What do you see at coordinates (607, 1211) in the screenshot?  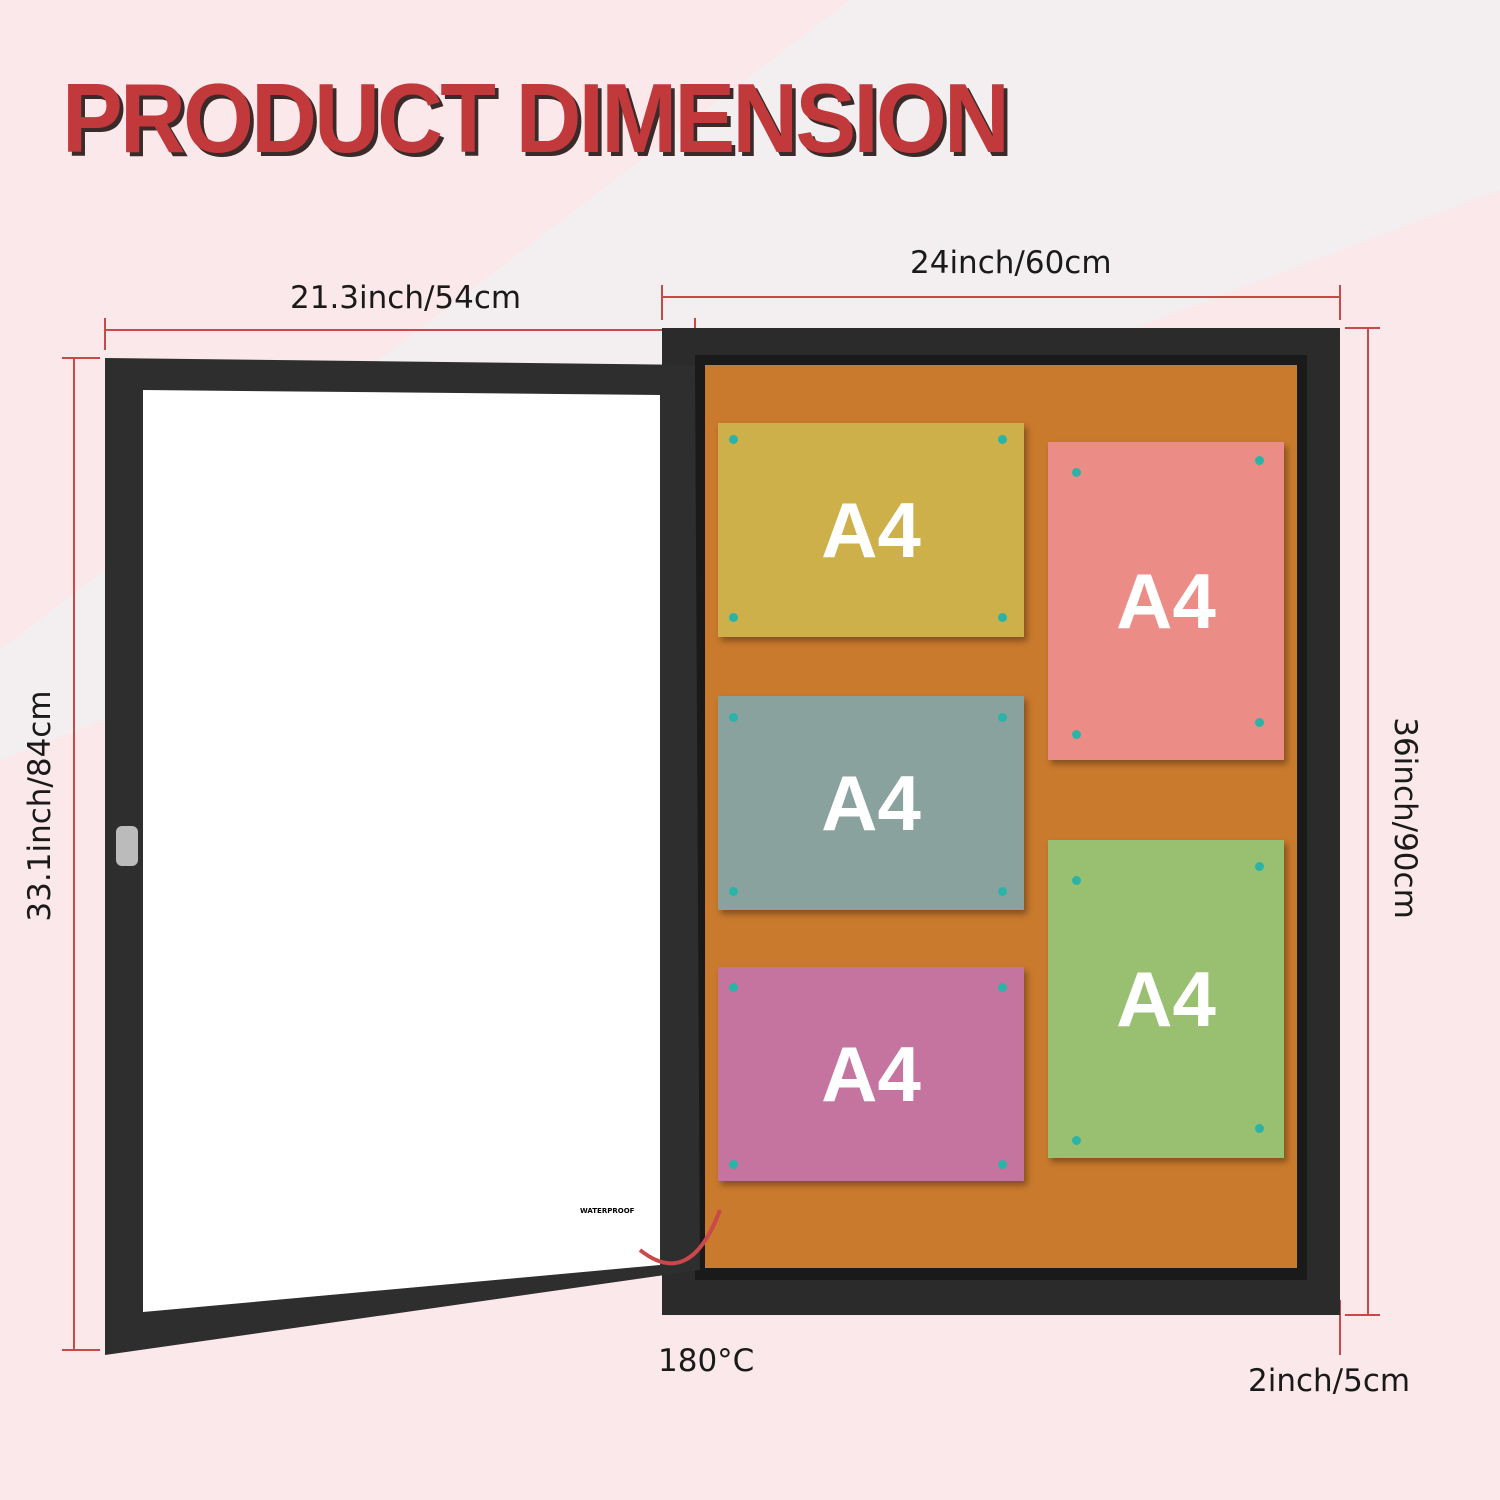 I see `waterproof-badge: WATERPROOF` at bounding box center [607, 1211].